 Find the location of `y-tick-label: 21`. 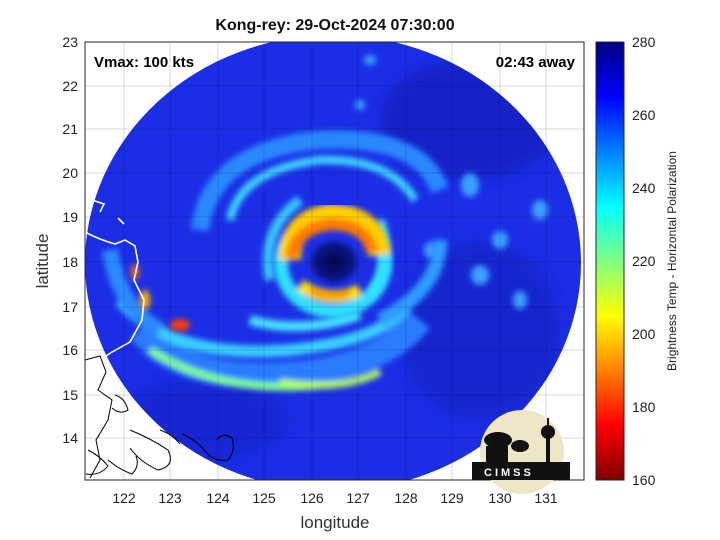

y-tick-label: 21 is located at coordinates (70, 129).